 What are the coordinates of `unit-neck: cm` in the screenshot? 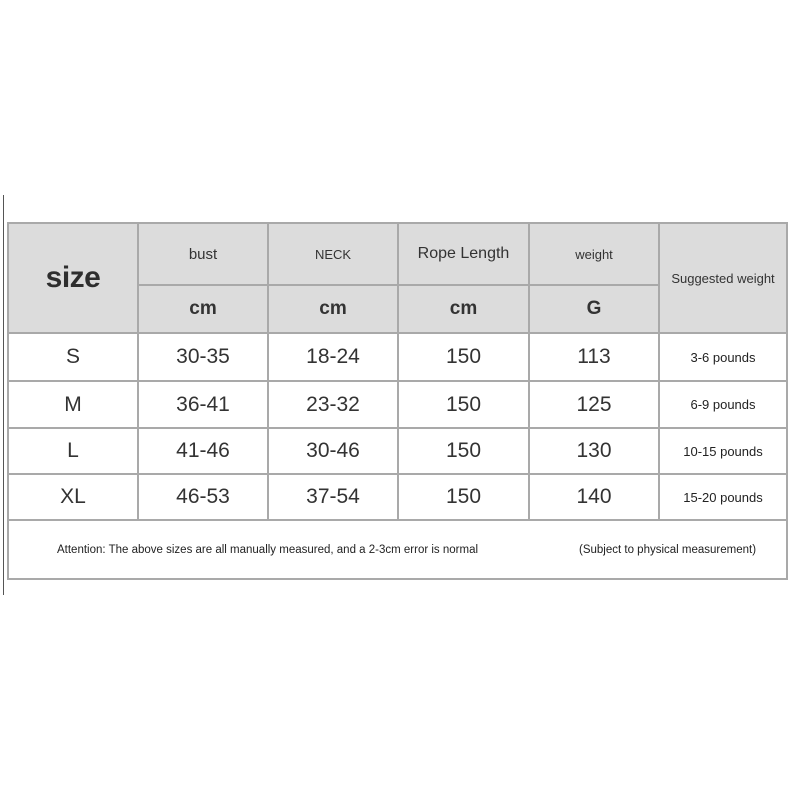 It's located at (334, 310).